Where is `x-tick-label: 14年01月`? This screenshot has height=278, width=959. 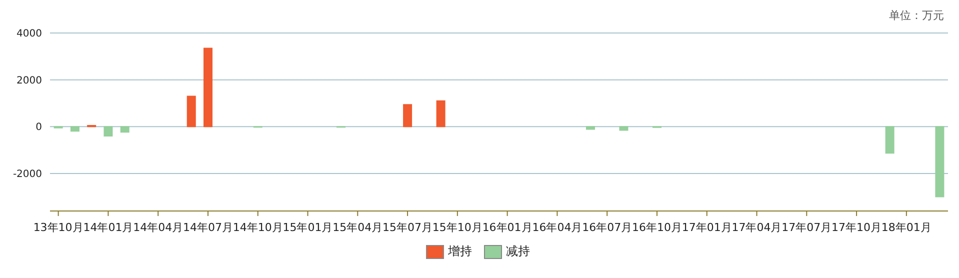 x-tick-label: 14年01月 is located at coordinates (108, 227).